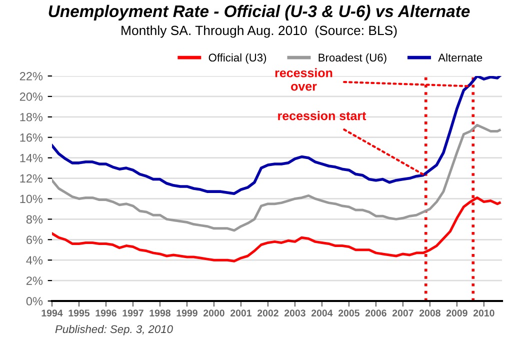 This screenshot has width=518, height=339. Describe the element at coordinates (31, 158) in the screenshot. I see `y-tick-label: 14%` at that location.